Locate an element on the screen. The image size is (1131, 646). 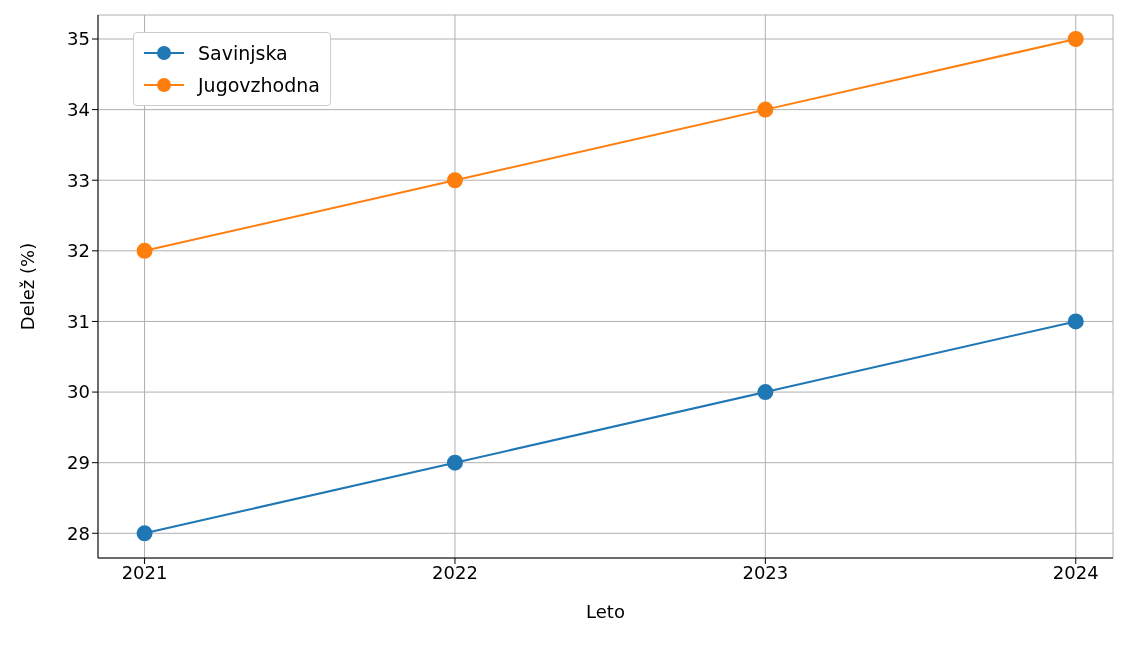
x-tick-label: 2021 is located at coordinates (144, 572).